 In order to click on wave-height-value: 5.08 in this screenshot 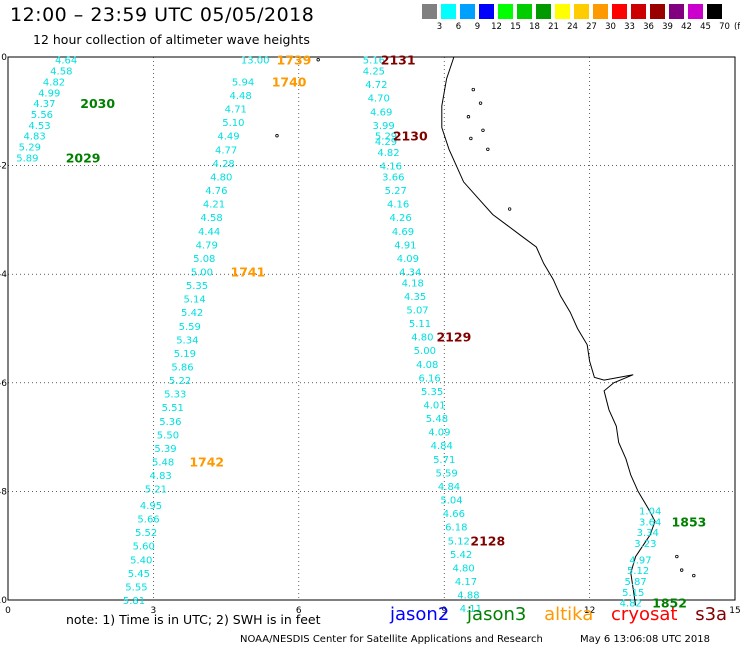, I will do `click(204, 259)`.